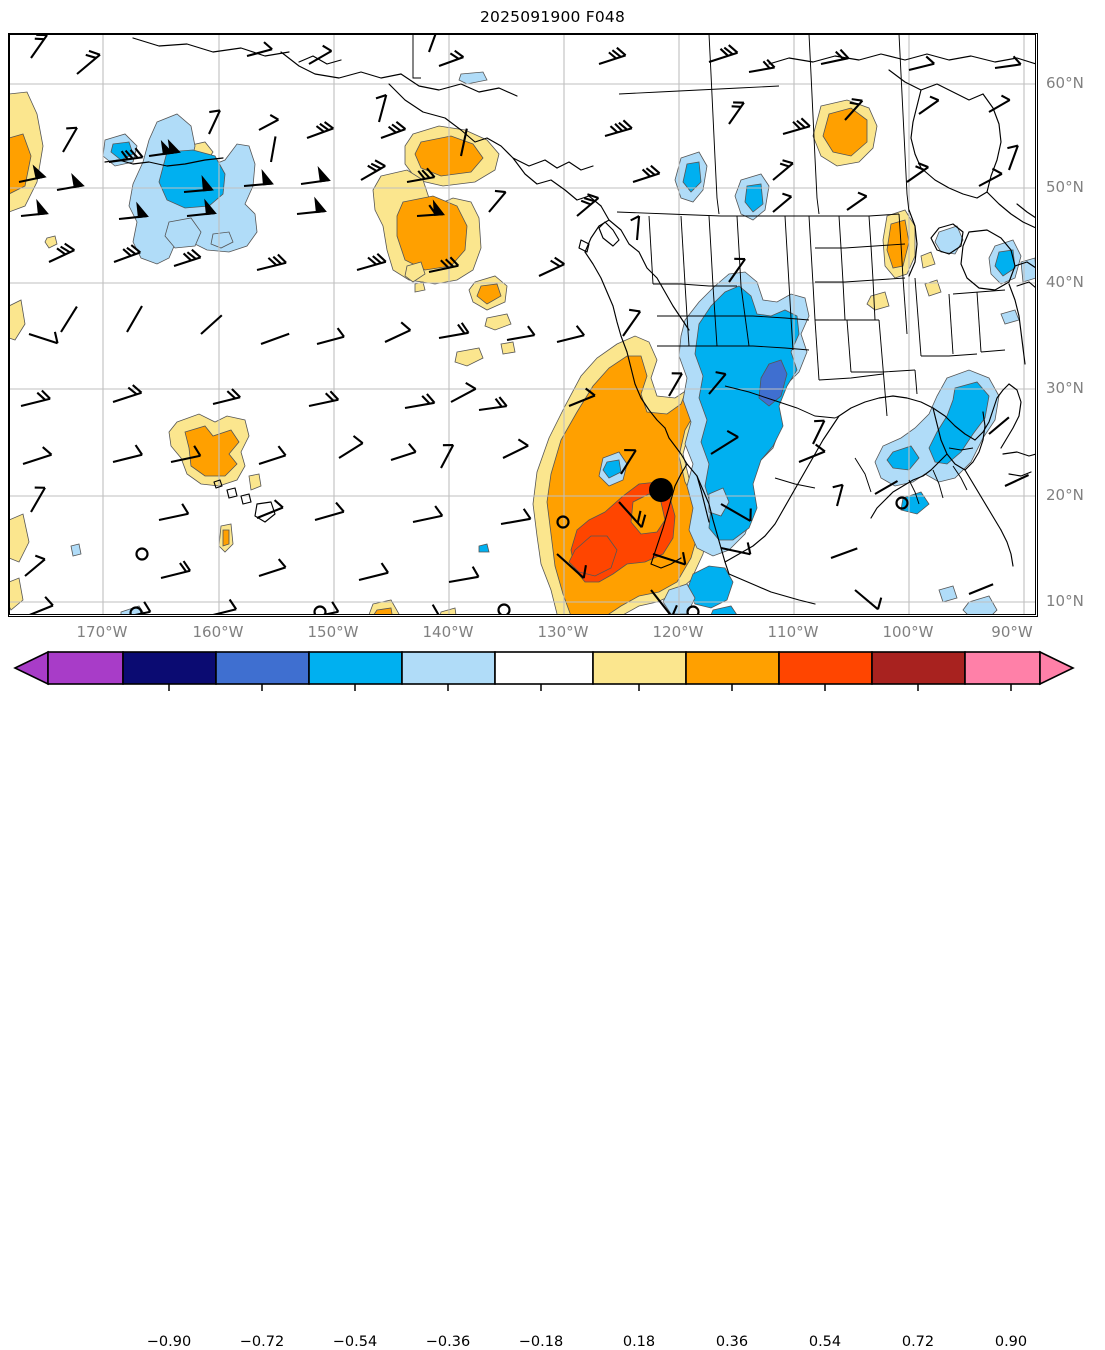 The height and width of the screenshot is (1350, 1105). Describe the element at coordinates (262, 1342) in the screenshot. I see `cb-label-1: −0.72` at that location.